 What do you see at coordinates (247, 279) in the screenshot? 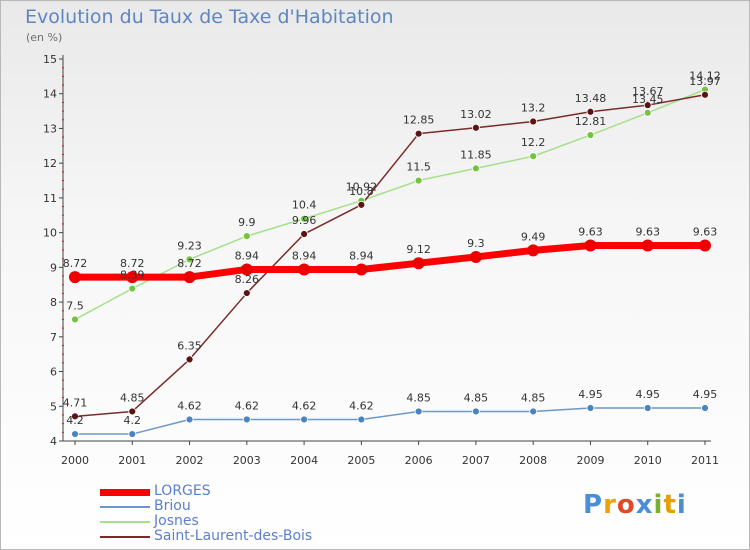
I see `data-label: 8.26` at bounding box center [247, 279].